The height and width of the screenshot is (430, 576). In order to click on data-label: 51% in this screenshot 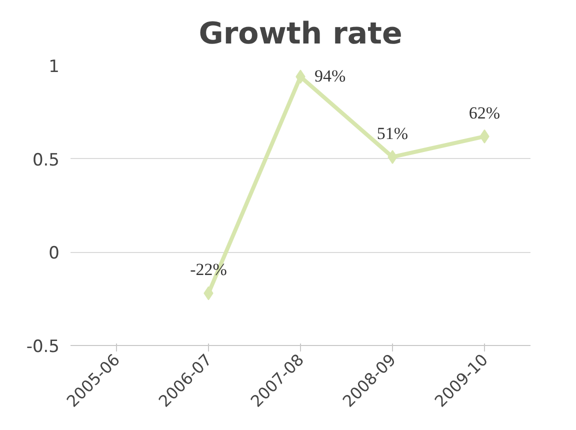, I will do `click(392, 133)`.